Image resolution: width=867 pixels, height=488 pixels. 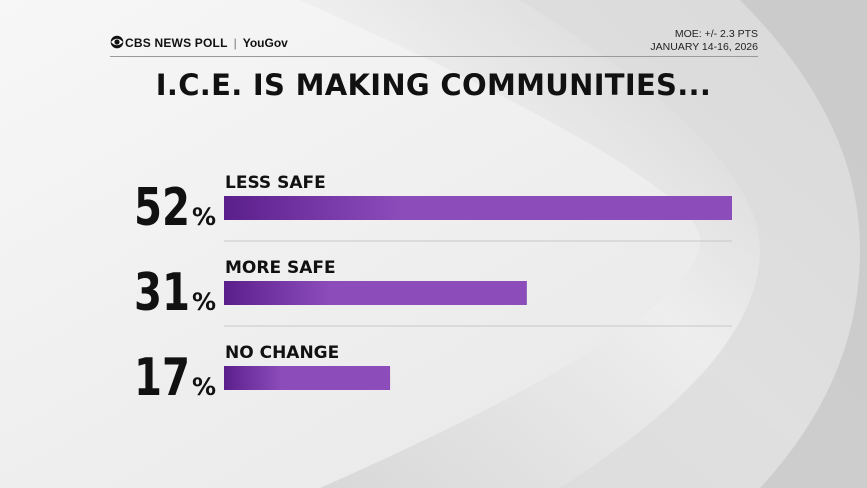 I want to click on poll-dates: JANUARY 14-16, 2026, so click(x=704, y=47).